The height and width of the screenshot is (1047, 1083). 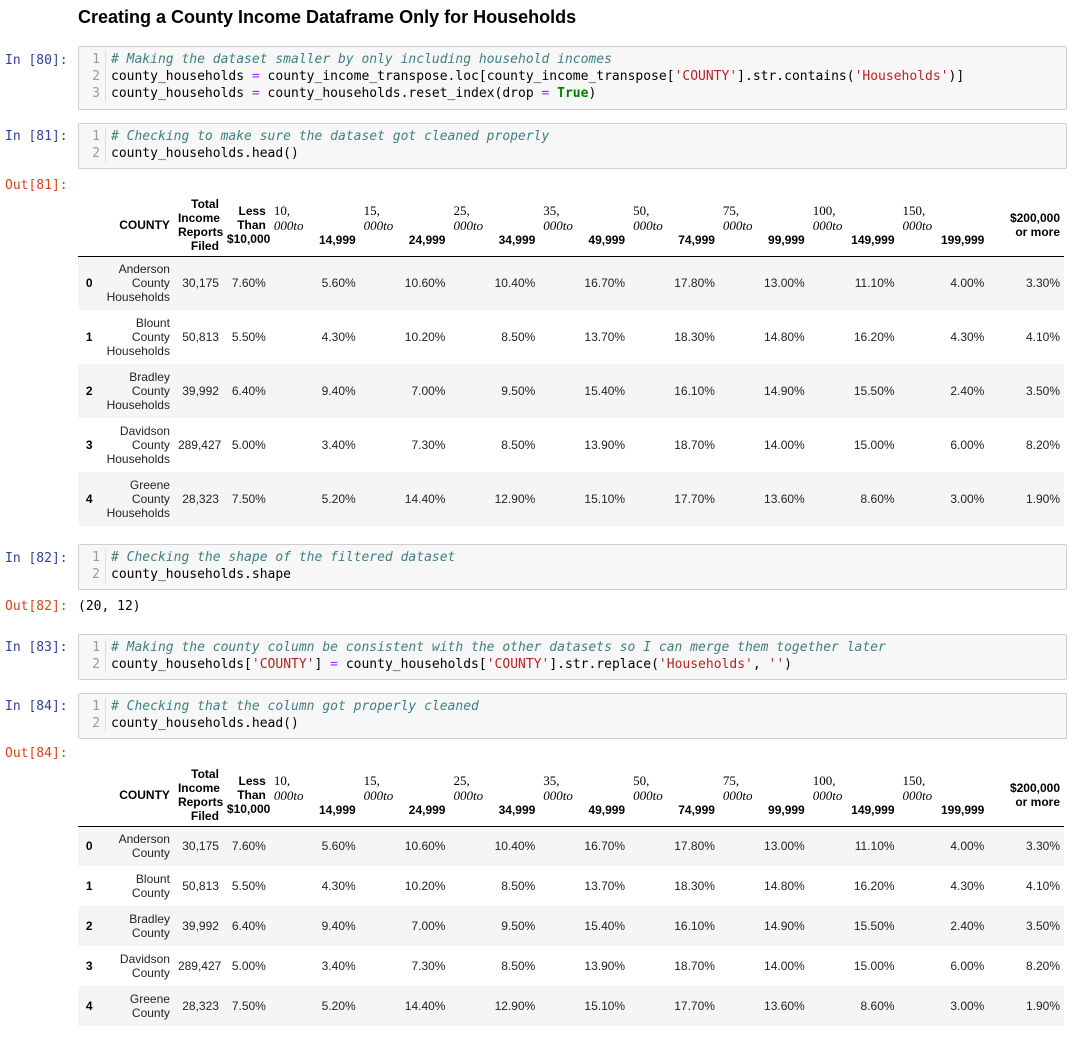 I want to click on value-cell: 8.60%, so click(x=877, y=499).